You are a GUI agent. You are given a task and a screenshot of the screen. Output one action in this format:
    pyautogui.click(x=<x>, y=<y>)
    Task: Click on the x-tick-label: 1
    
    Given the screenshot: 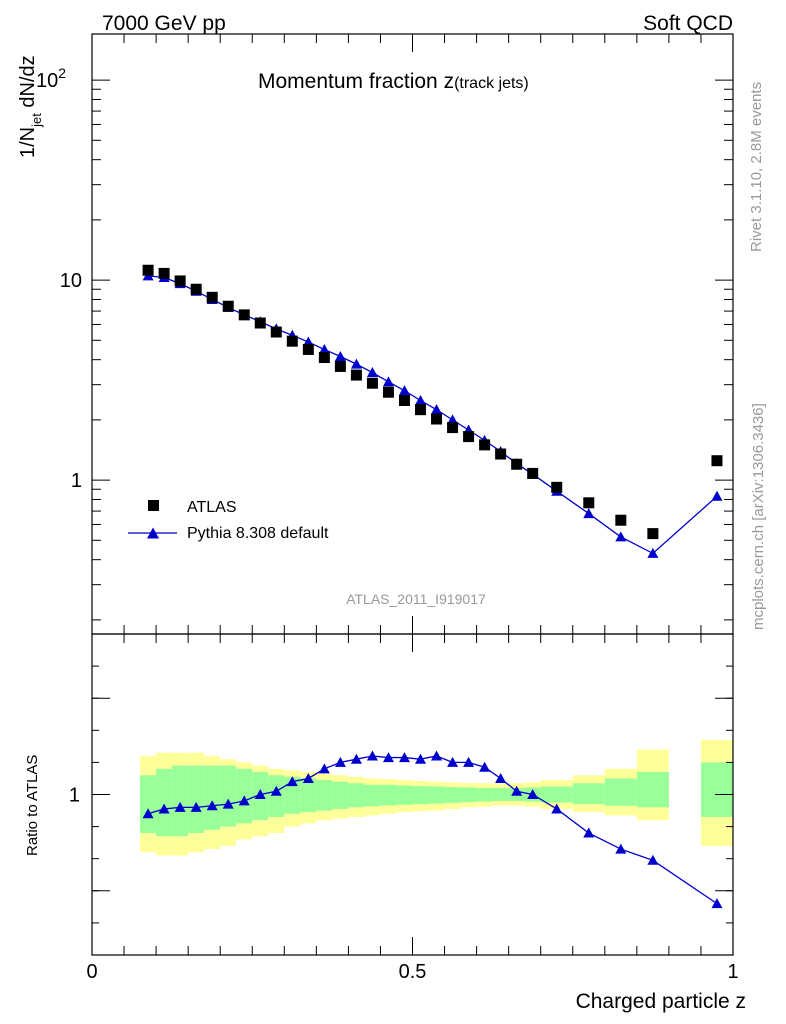 What is the action you would take?
    pyautogui.click(x=732, y=972)
    